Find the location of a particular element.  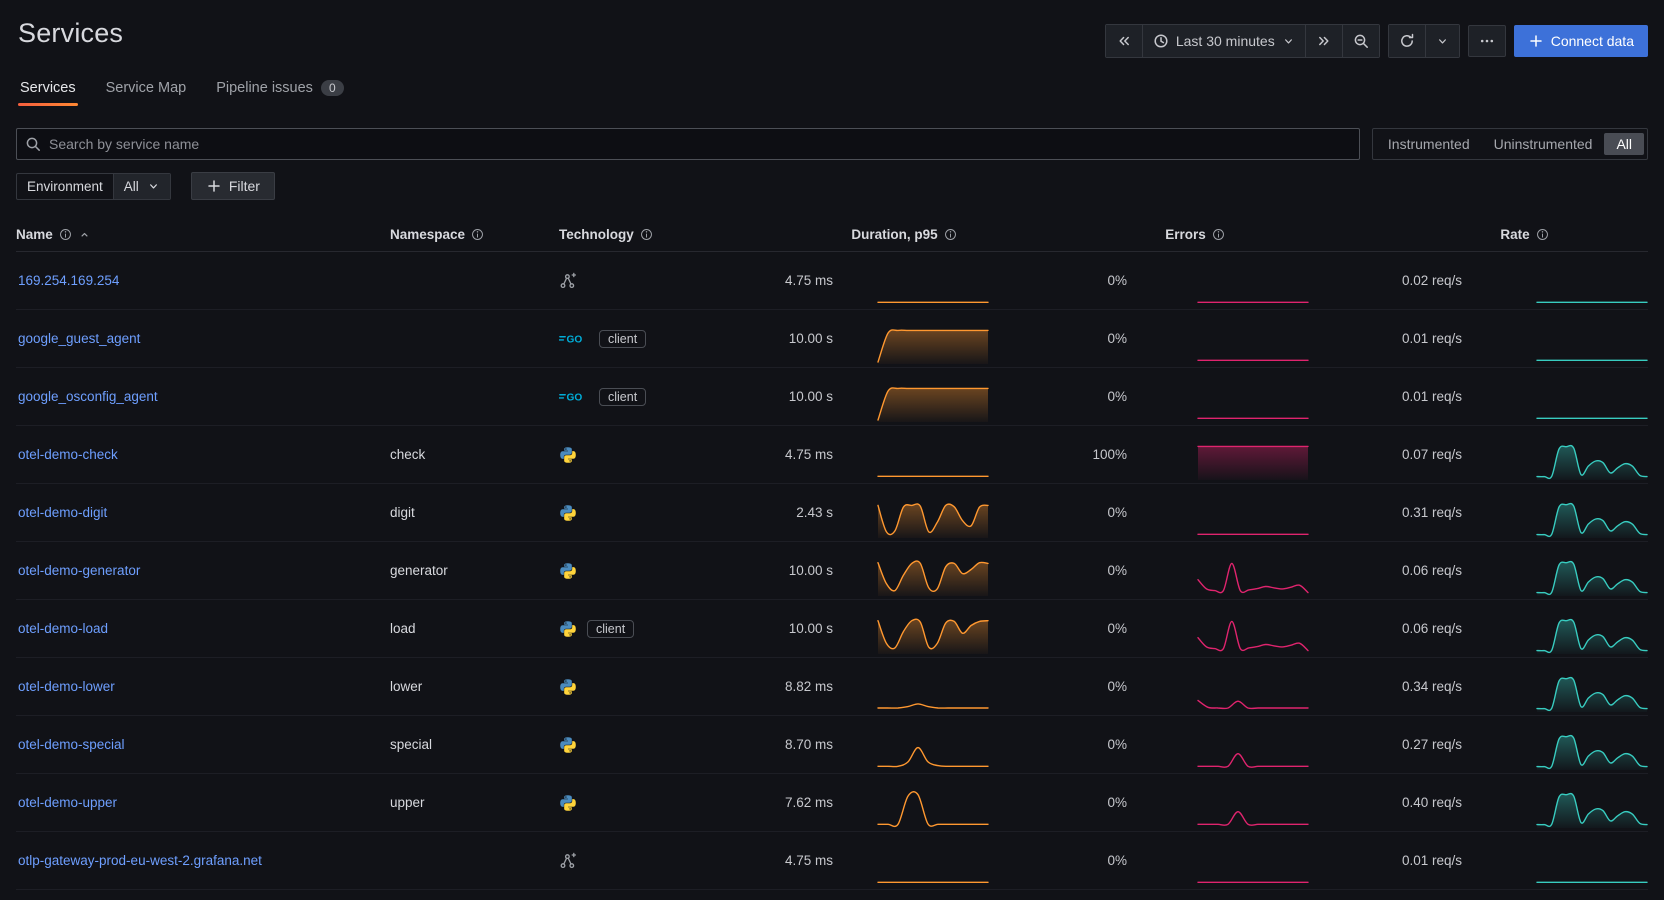

service-name-link: otel-demo-lower is located at coordinates (66, 686).